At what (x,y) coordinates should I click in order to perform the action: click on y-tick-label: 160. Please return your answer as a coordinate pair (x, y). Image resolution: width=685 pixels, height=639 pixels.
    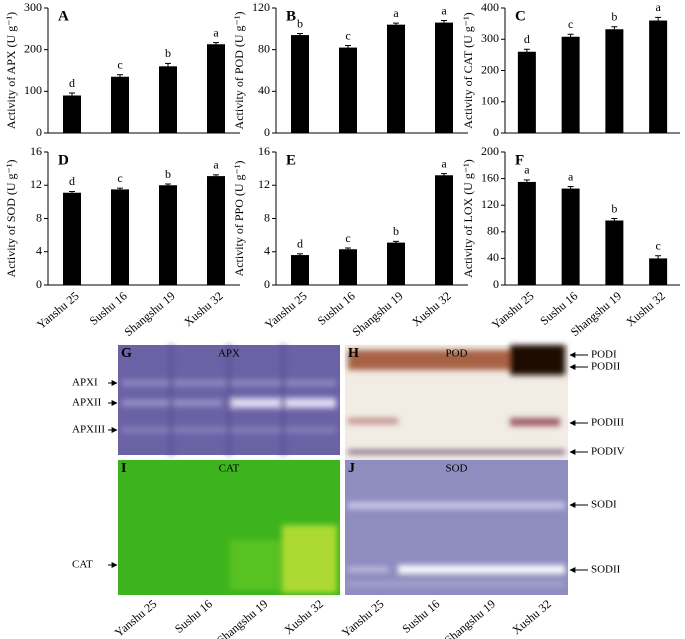
    Looking at the image, I should click on (490, 177).